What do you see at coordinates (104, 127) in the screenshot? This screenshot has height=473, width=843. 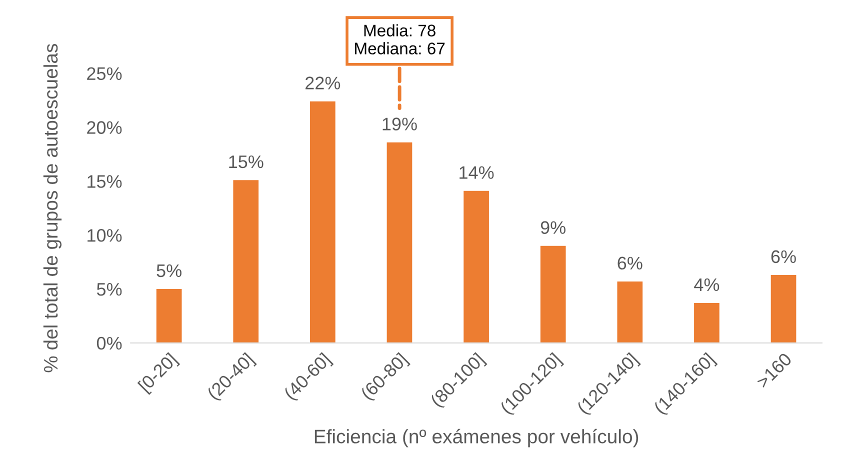 I see `y-tick-label: 20%` at bounding box center [104, 127].